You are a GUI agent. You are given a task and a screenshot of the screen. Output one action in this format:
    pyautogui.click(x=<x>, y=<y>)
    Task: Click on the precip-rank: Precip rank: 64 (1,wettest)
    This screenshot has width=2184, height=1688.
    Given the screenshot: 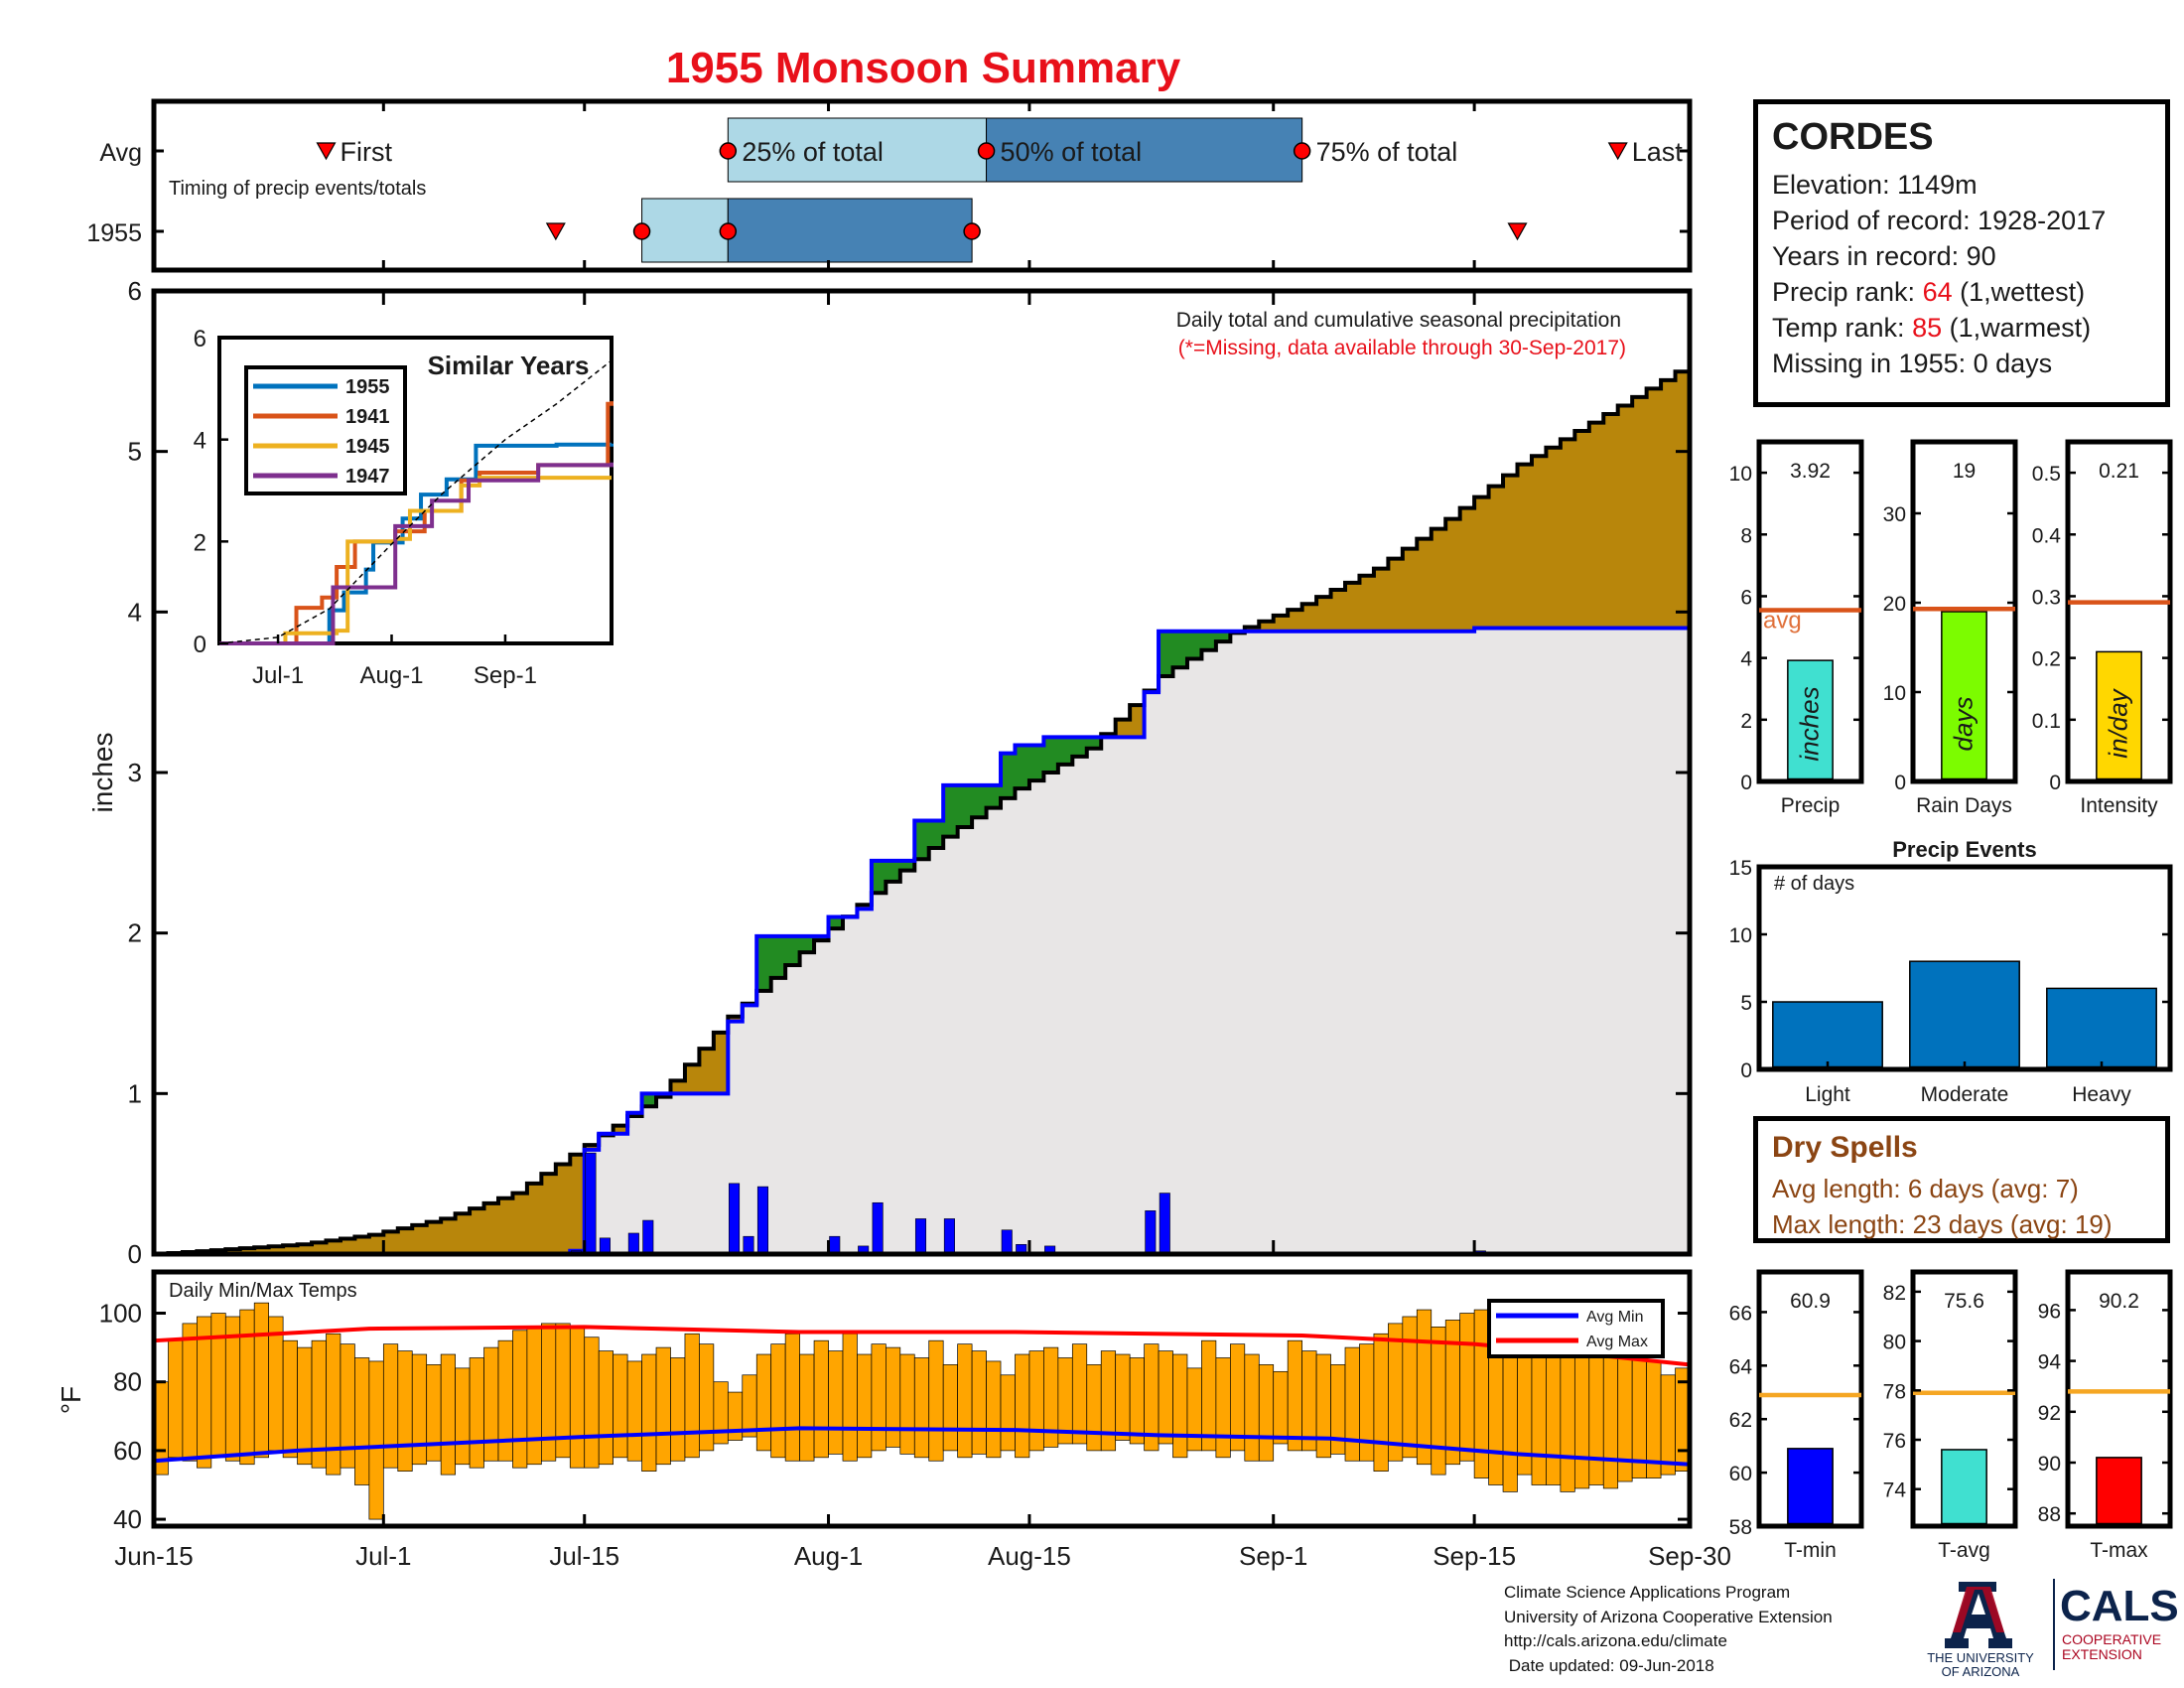 What is the action you would take?
    pyautogui.click(x=1961, y=292)
    